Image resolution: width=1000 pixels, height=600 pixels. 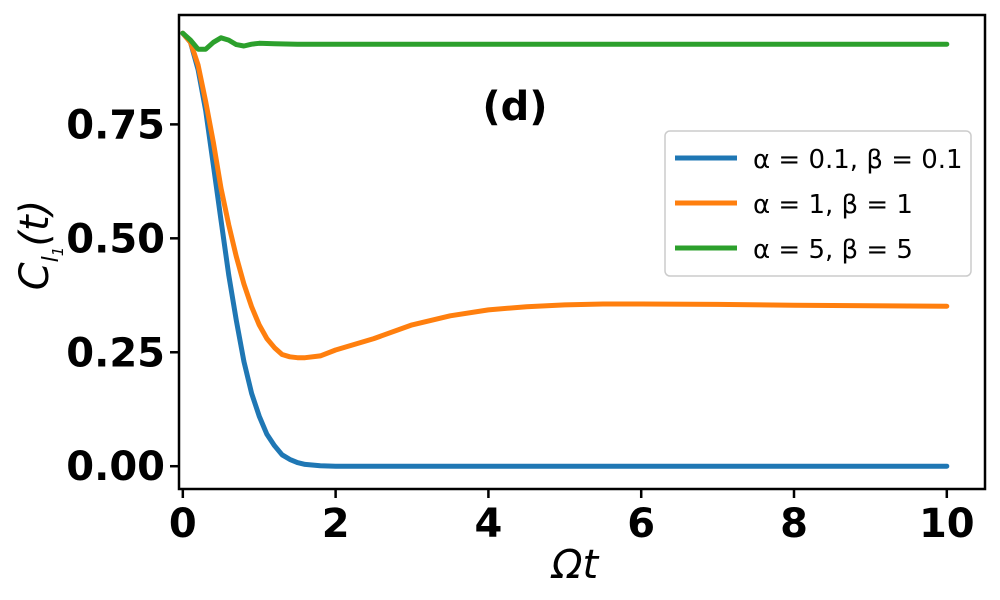 I want to click on x-tick-label: 8, so click(x=794, y=524).